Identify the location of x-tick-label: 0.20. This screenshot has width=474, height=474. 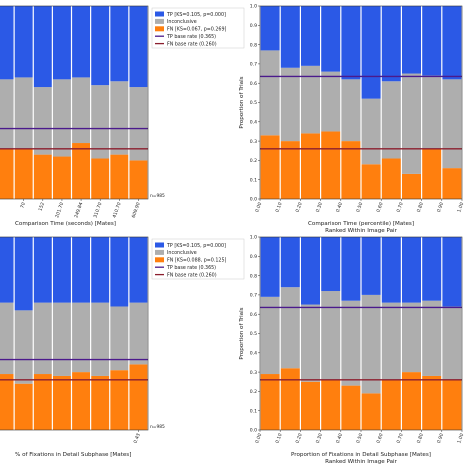
(299, 208).